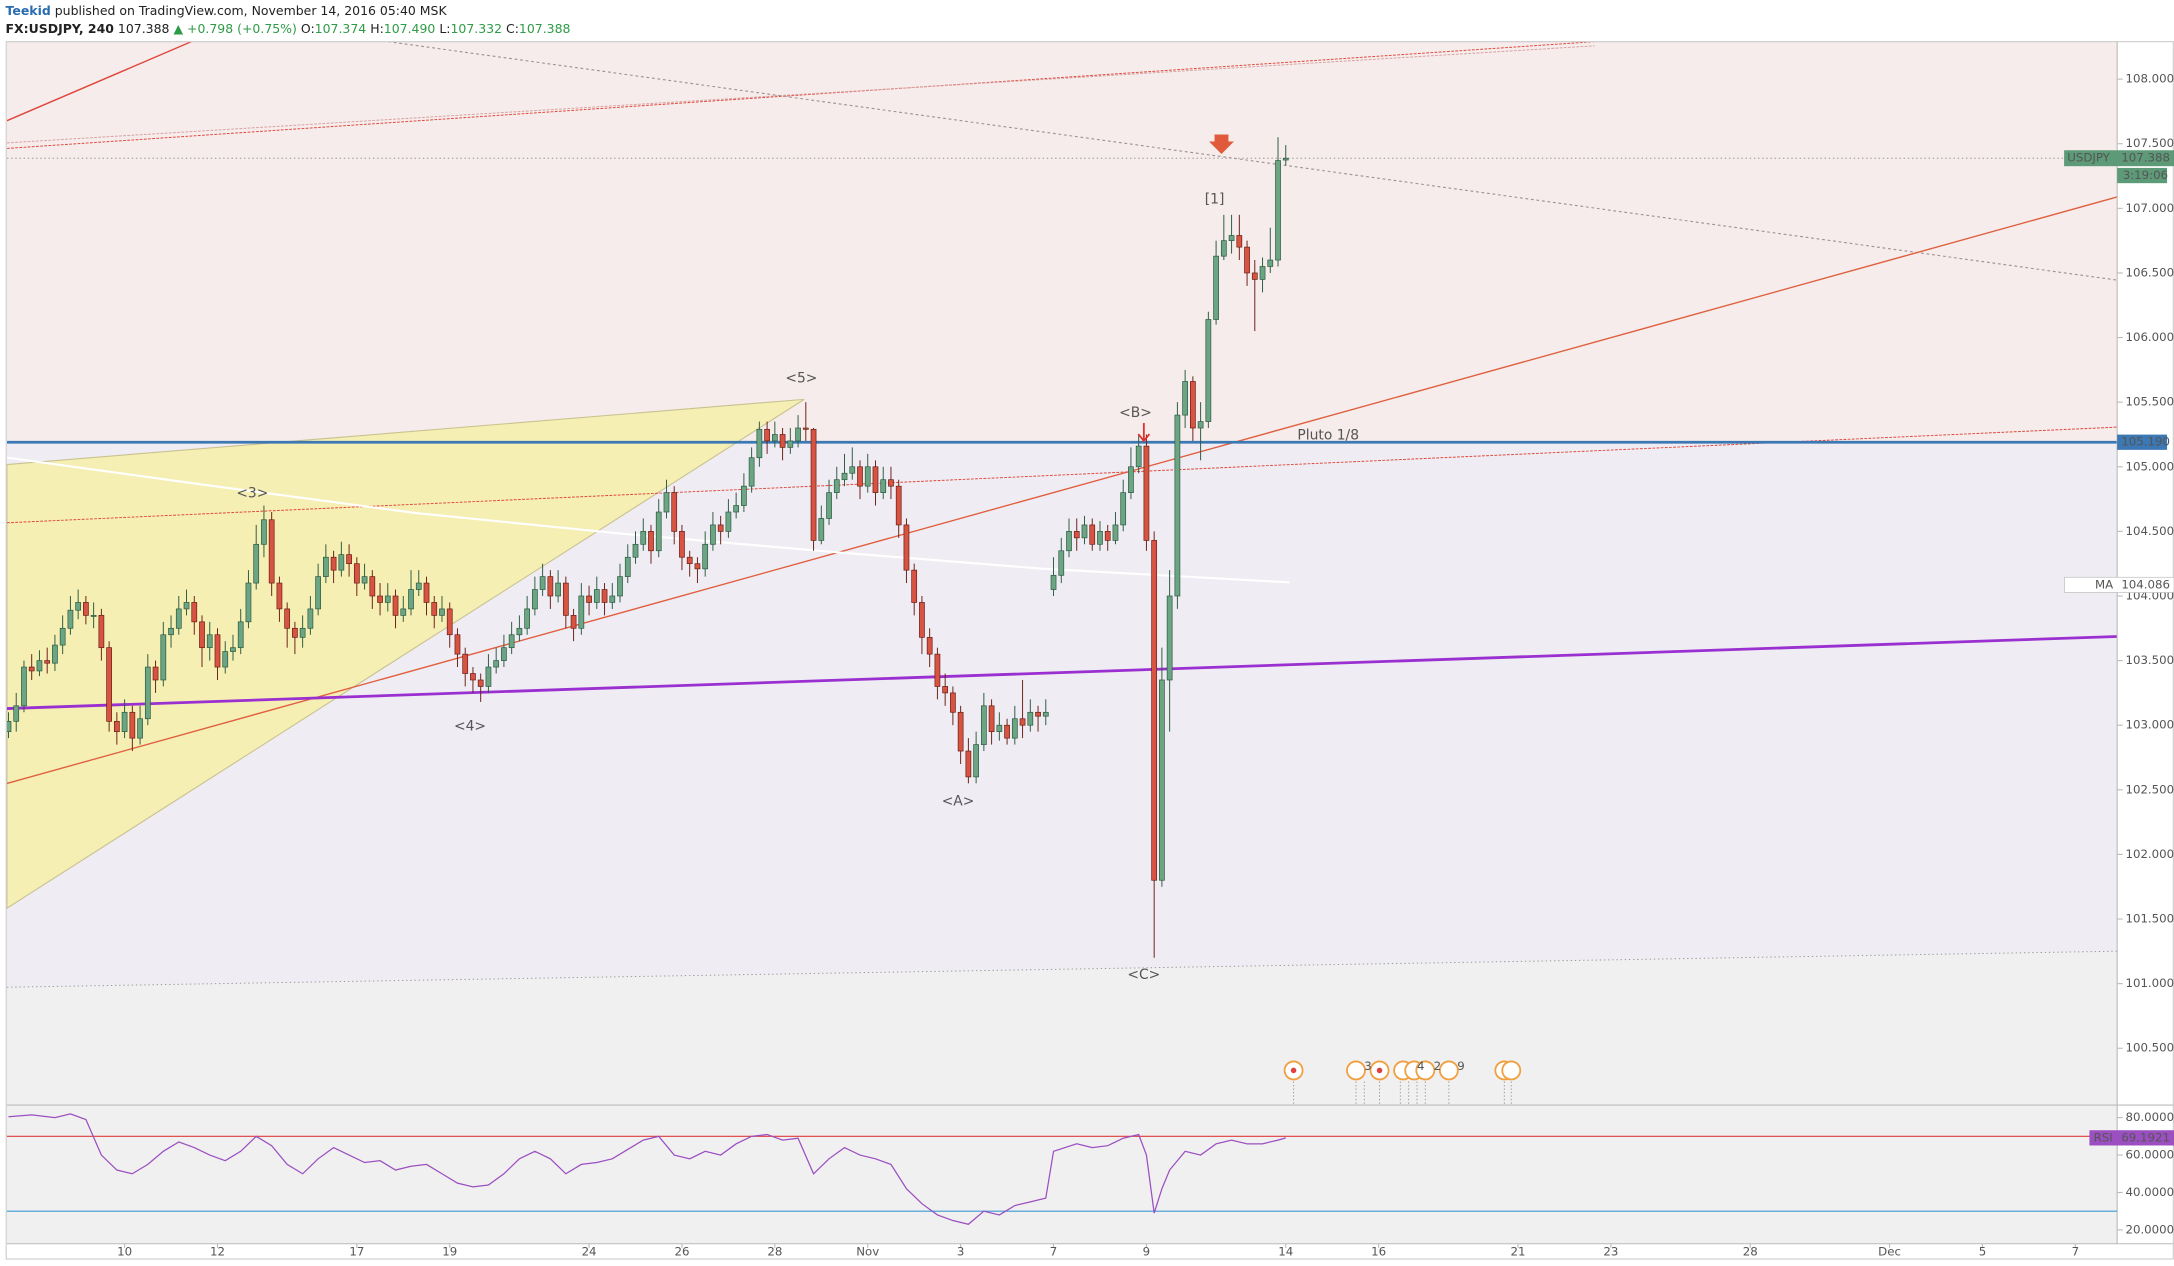 Image resolution: width=2174 pixels, height=1266 pixels. I want to click on open: 107.374, so click(341, 28).